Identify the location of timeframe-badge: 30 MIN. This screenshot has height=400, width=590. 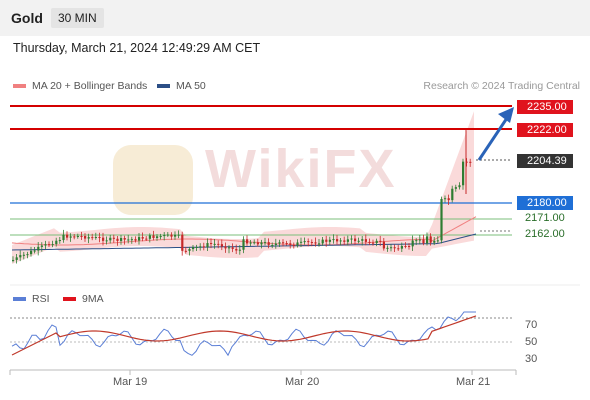
(77, 18).